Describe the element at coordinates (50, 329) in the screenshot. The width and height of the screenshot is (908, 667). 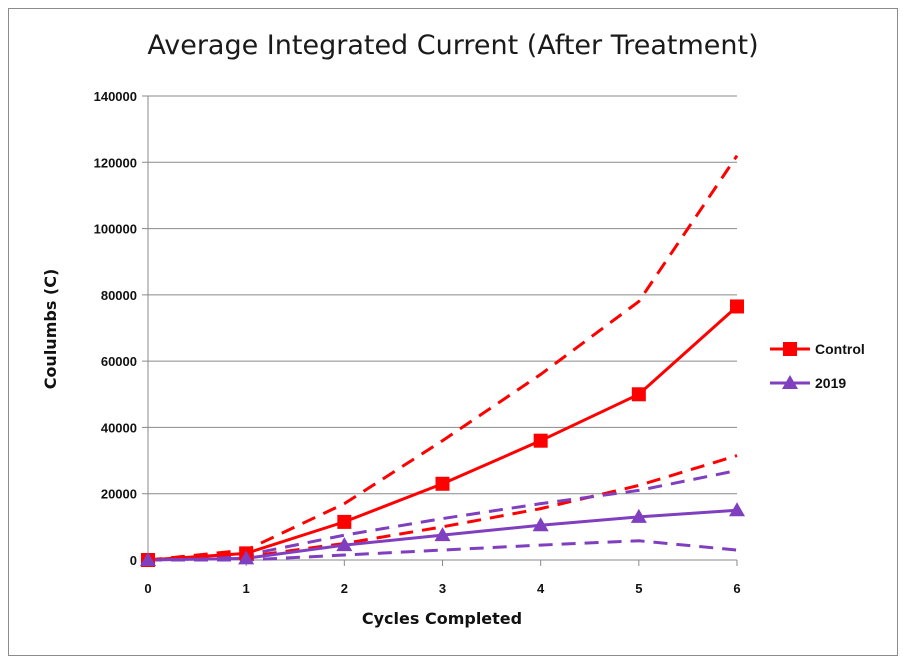
I see `y-axis-title: Coulumbs (C)` at that location.